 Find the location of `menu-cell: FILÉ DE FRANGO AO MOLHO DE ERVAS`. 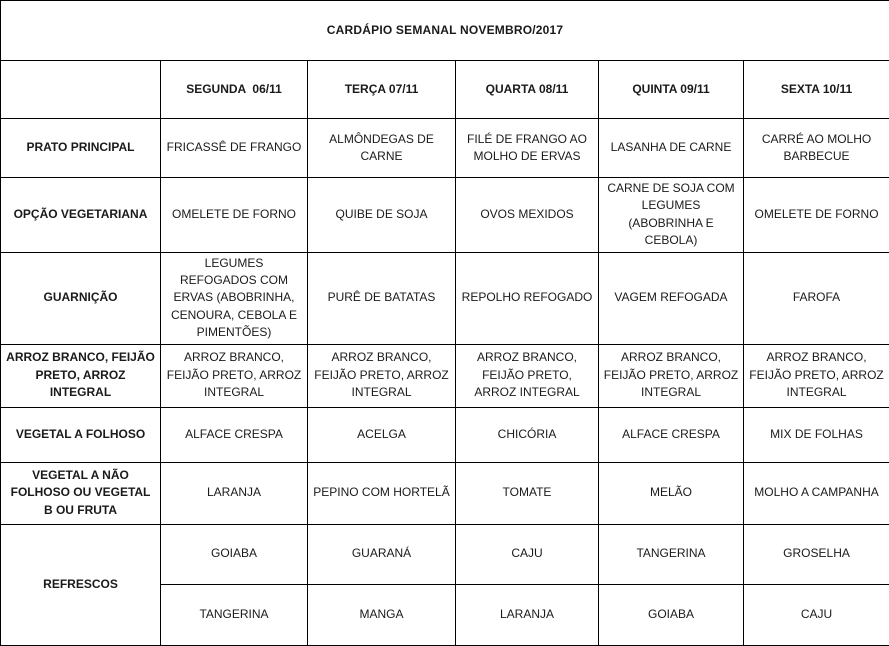

menu-cell: FILÉ DE FRANGO AO MOLHO DE ERVAS is located at coordinates (527, 148).